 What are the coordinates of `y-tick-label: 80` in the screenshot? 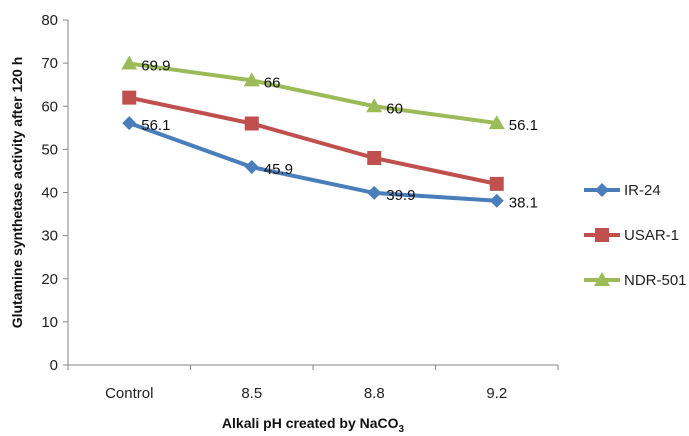 It's located at (49, 20).